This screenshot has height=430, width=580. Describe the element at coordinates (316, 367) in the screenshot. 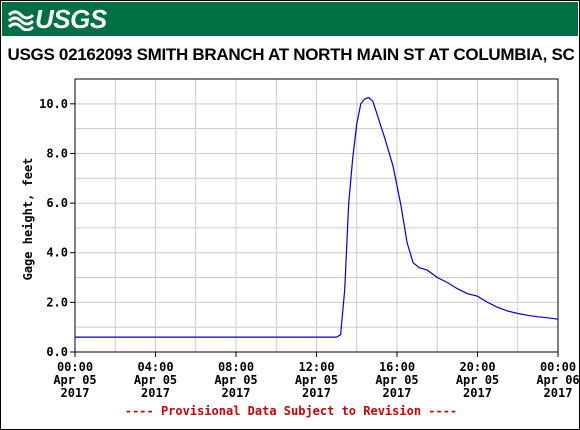

I see `x-tick-label: 12:00` at that location.